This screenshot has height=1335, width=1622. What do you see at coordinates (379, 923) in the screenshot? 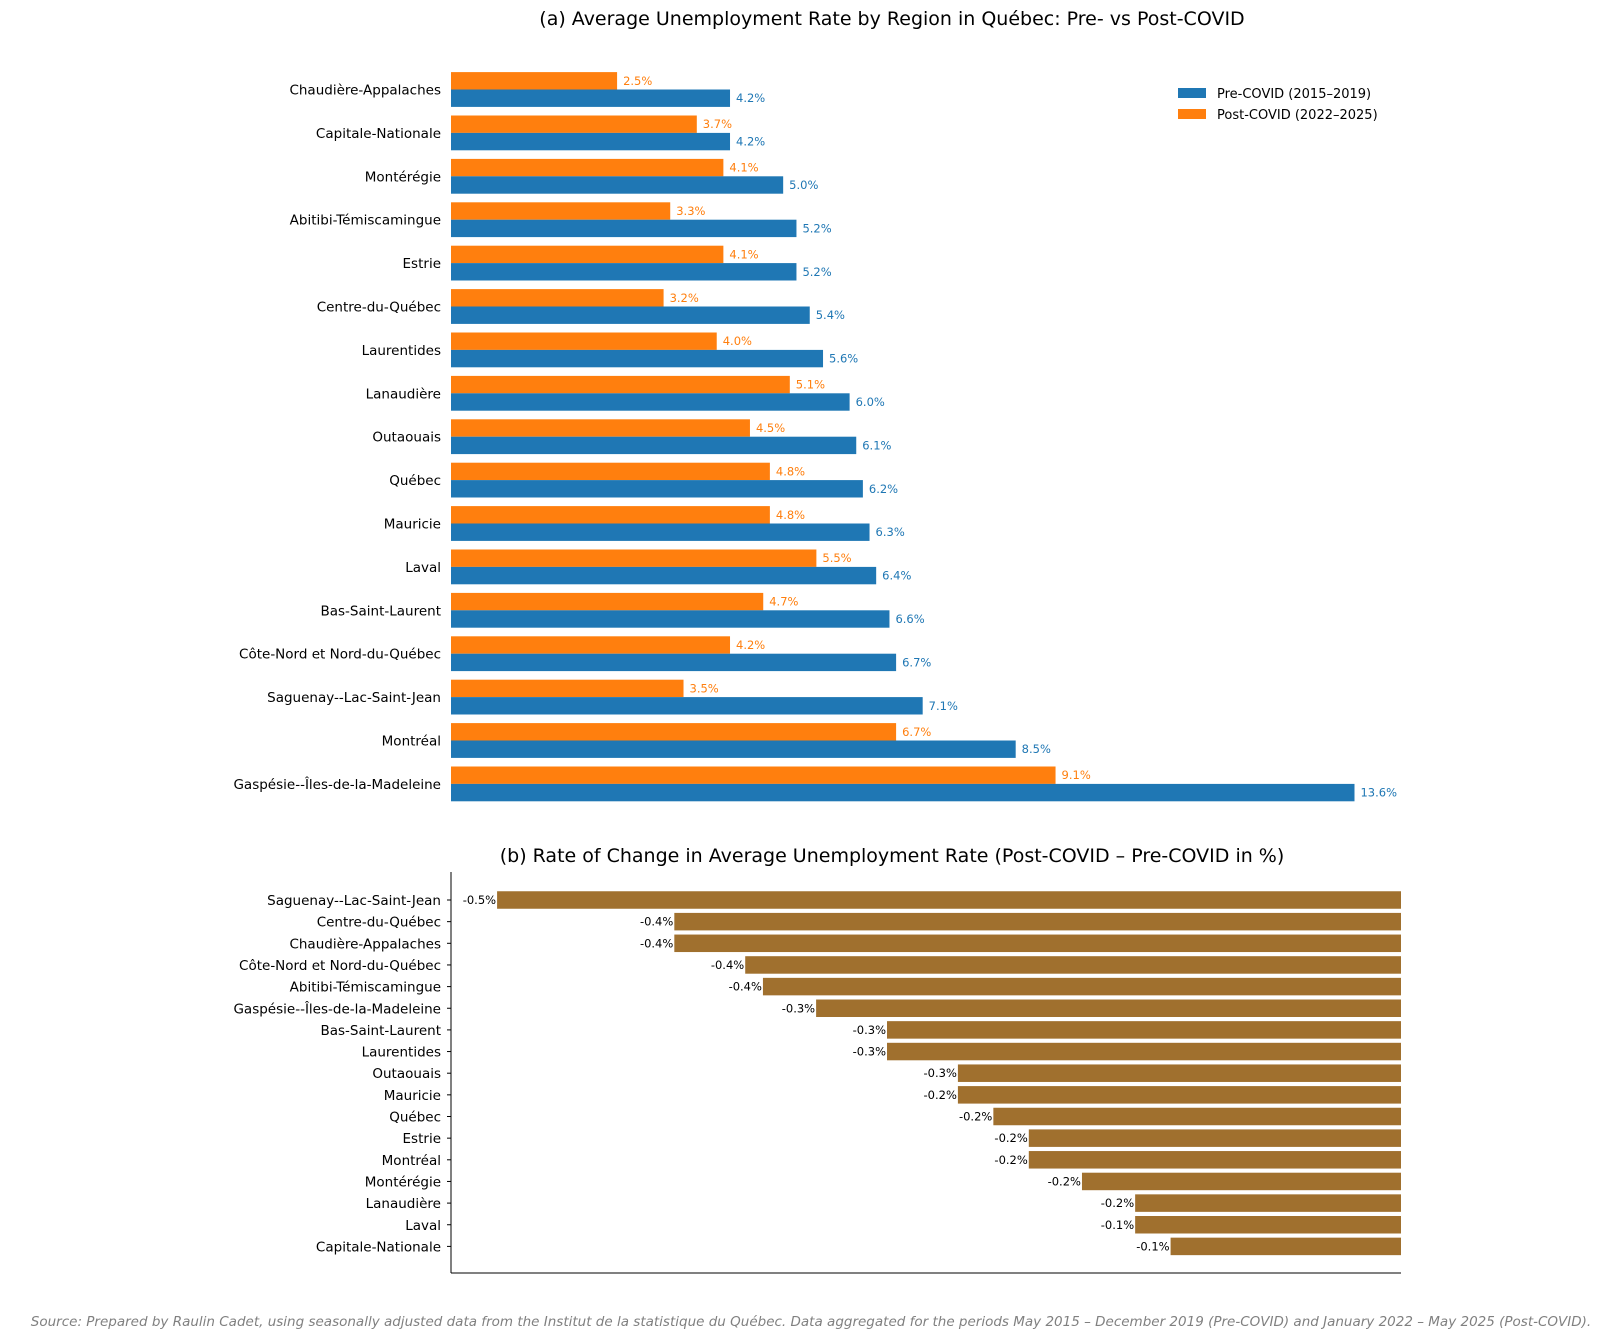
I see `y-tick-label: Centre-du-Québec` at bounding box center [379, 923].